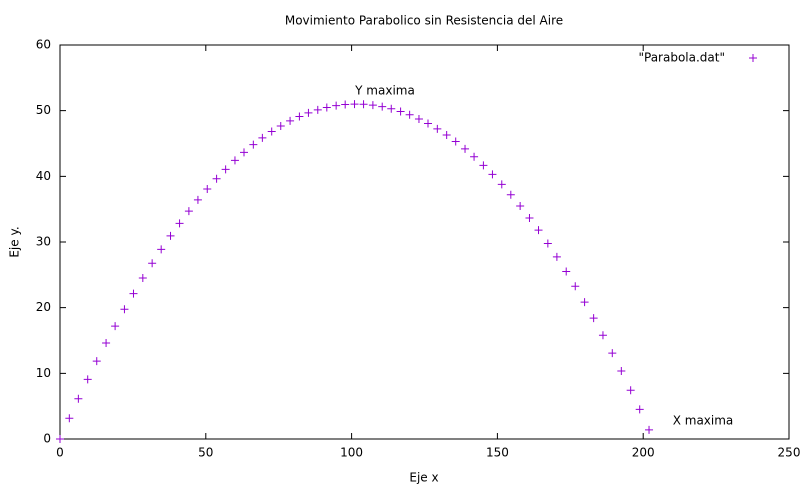  I want to click on y-tick-label: 30, so click(43, 242).